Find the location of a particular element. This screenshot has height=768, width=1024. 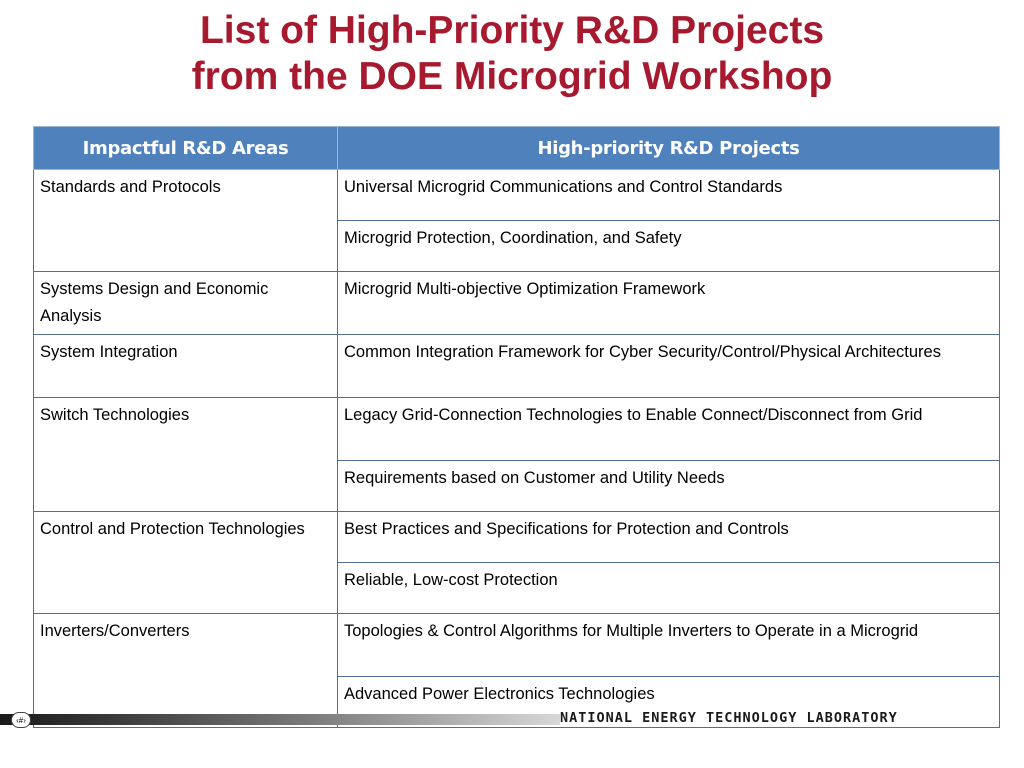

header-high-priority-projects: High-priority R&D Projects is located at coordinates (668, 148).